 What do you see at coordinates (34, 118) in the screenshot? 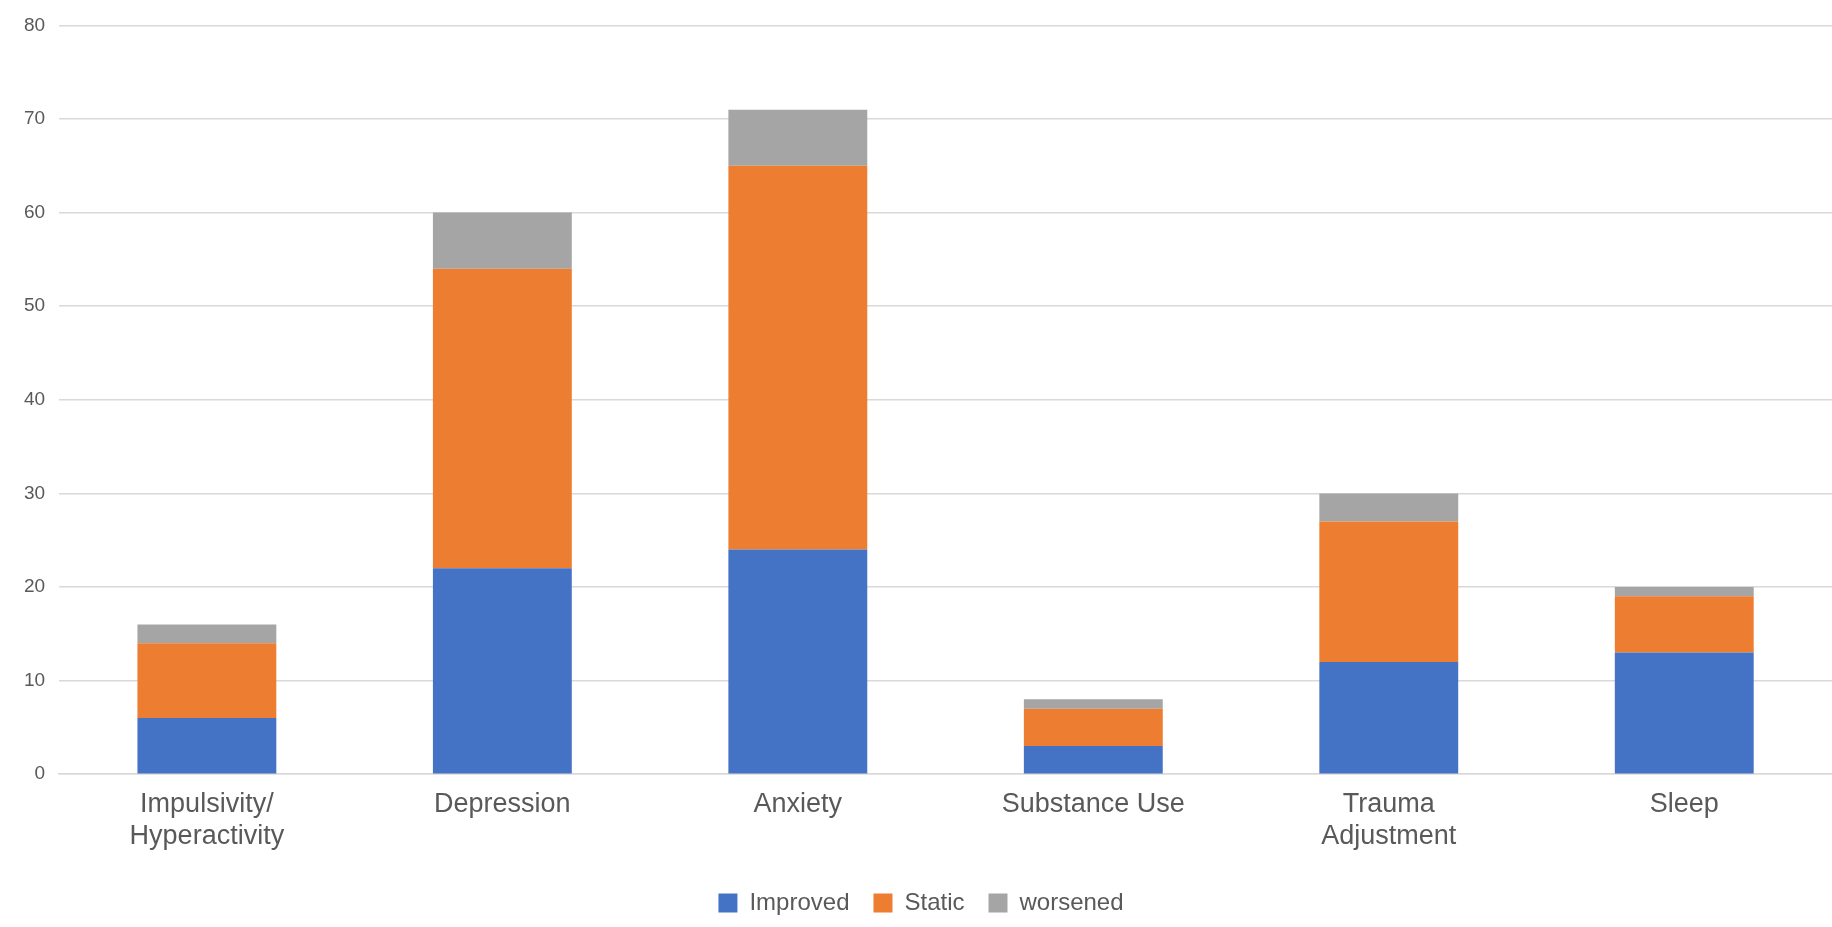
I see `y-tick-label: 70` at bounding box center [34, 118].